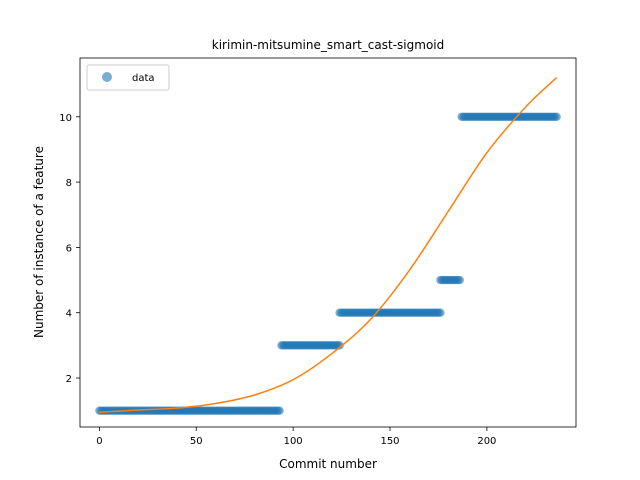 The width and height of the screenshot is (640, 480). What do you see at coordinates (143, 78) in the screenshot?
I see `legend-label-data: data` at bounding box center [143, 78].